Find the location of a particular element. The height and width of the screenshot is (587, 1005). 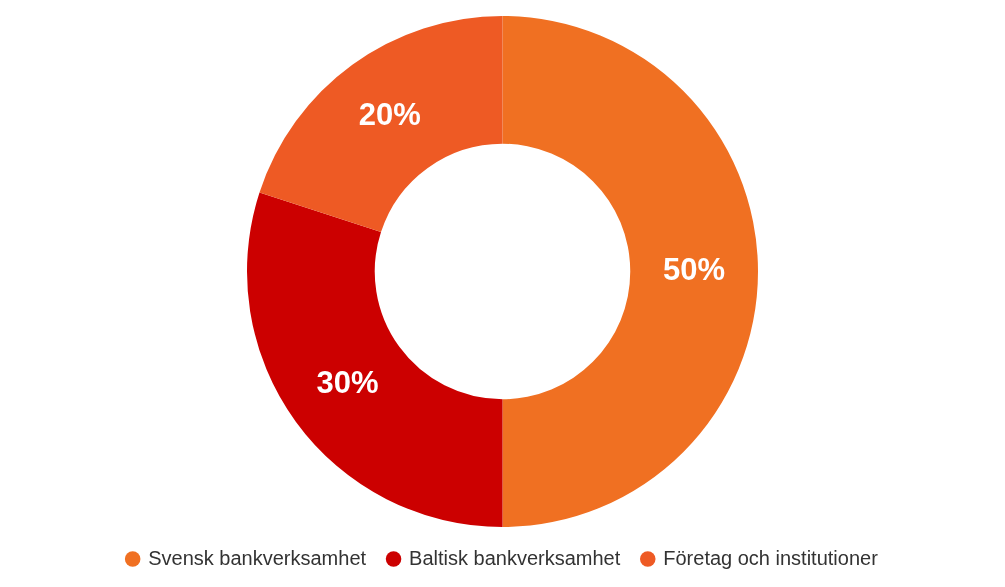

legend-label: Baltisk bankverksamhet is located at coordinates (515, 557).